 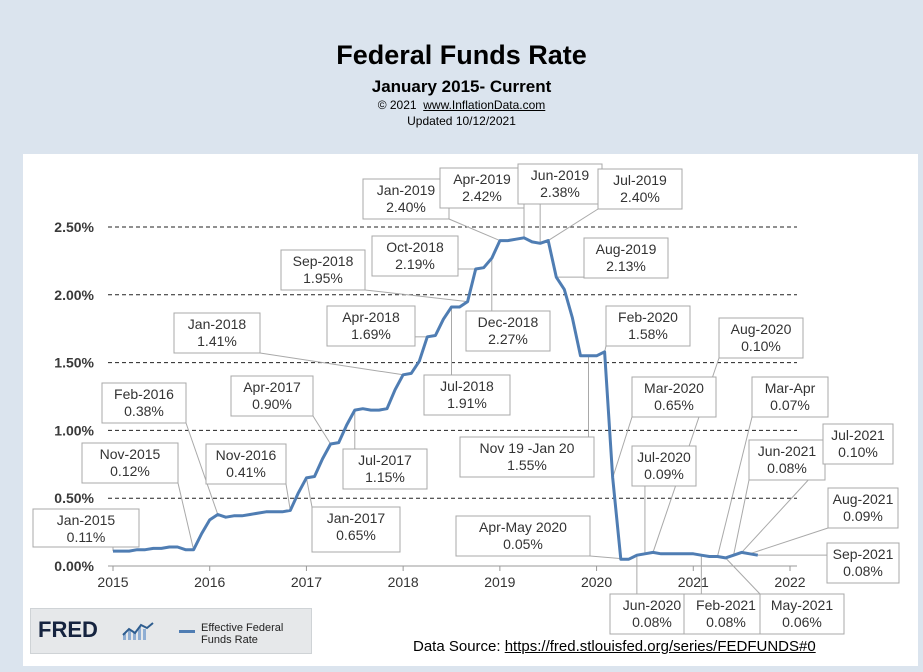 What do you see at coordinates (858, 435) in the screenshot?
I see `callout-label: Jul-2021` at bounding box center [858, 435].